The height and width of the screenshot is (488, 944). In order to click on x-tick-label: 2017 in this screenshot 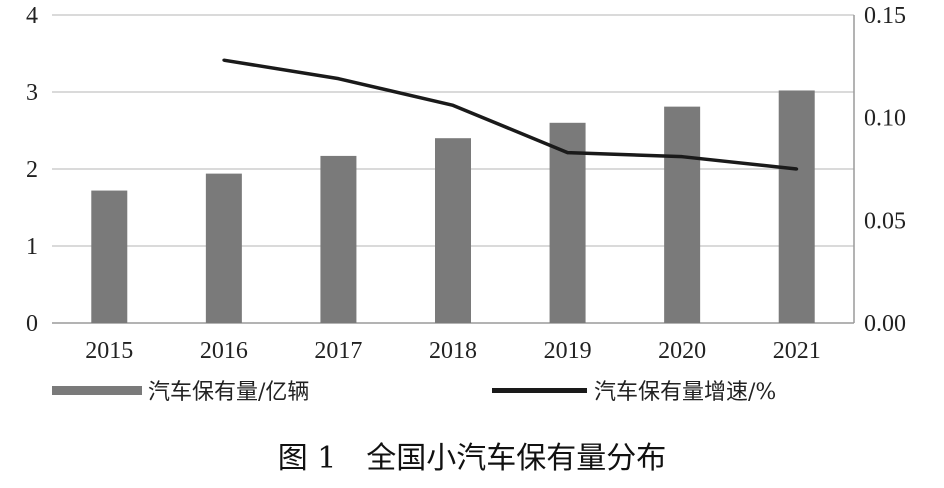, I will do `click(338, 351)`.